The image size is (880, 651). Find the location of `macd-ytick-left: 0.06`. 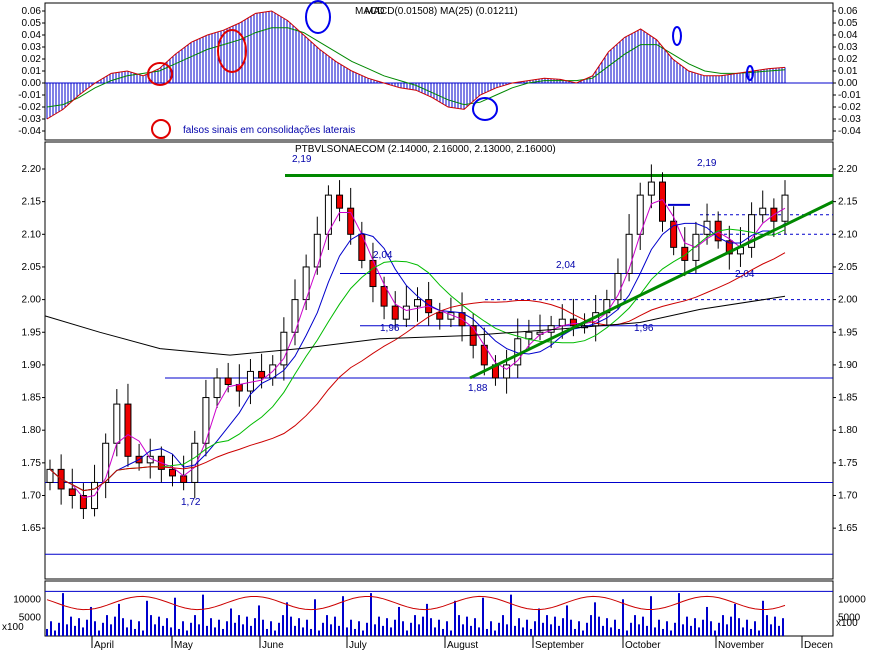

macd-ytick-left: 0.06 is located at coordinates (32, 11).